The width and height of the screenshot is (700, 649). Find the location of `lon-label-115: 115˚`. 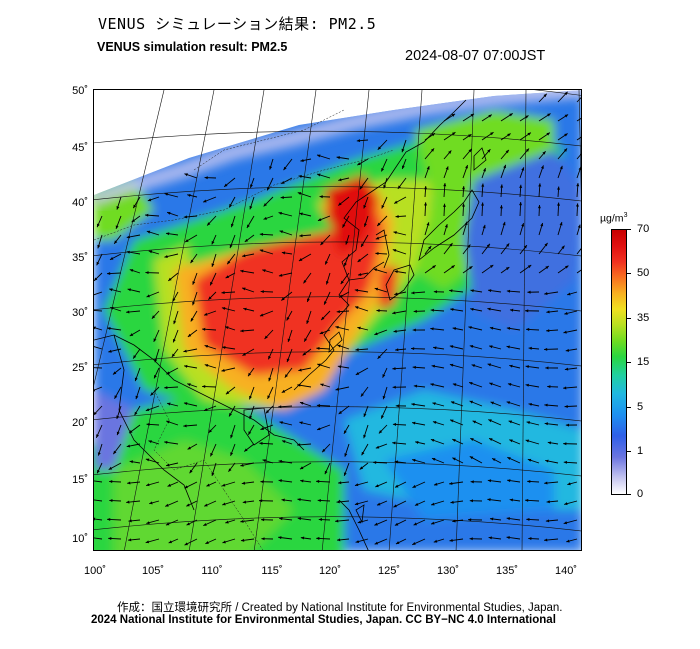

lon-label-115: 115˚ is located at coordinates (272, 571).